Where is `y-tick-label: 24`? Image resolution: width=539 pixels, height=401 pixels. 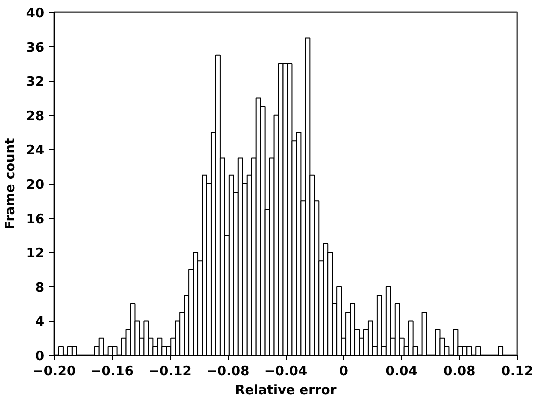 y-tick-label: 24 is located at coordinates (35, 151).